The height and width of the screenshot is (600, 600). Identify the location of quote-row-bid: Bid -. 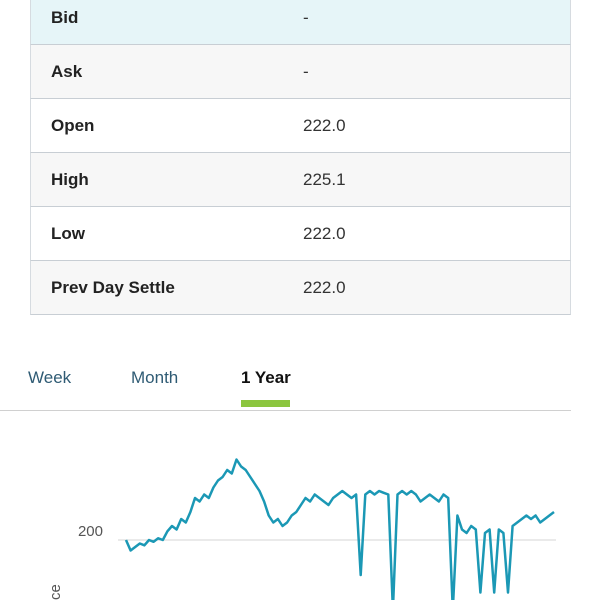
(300, 22).